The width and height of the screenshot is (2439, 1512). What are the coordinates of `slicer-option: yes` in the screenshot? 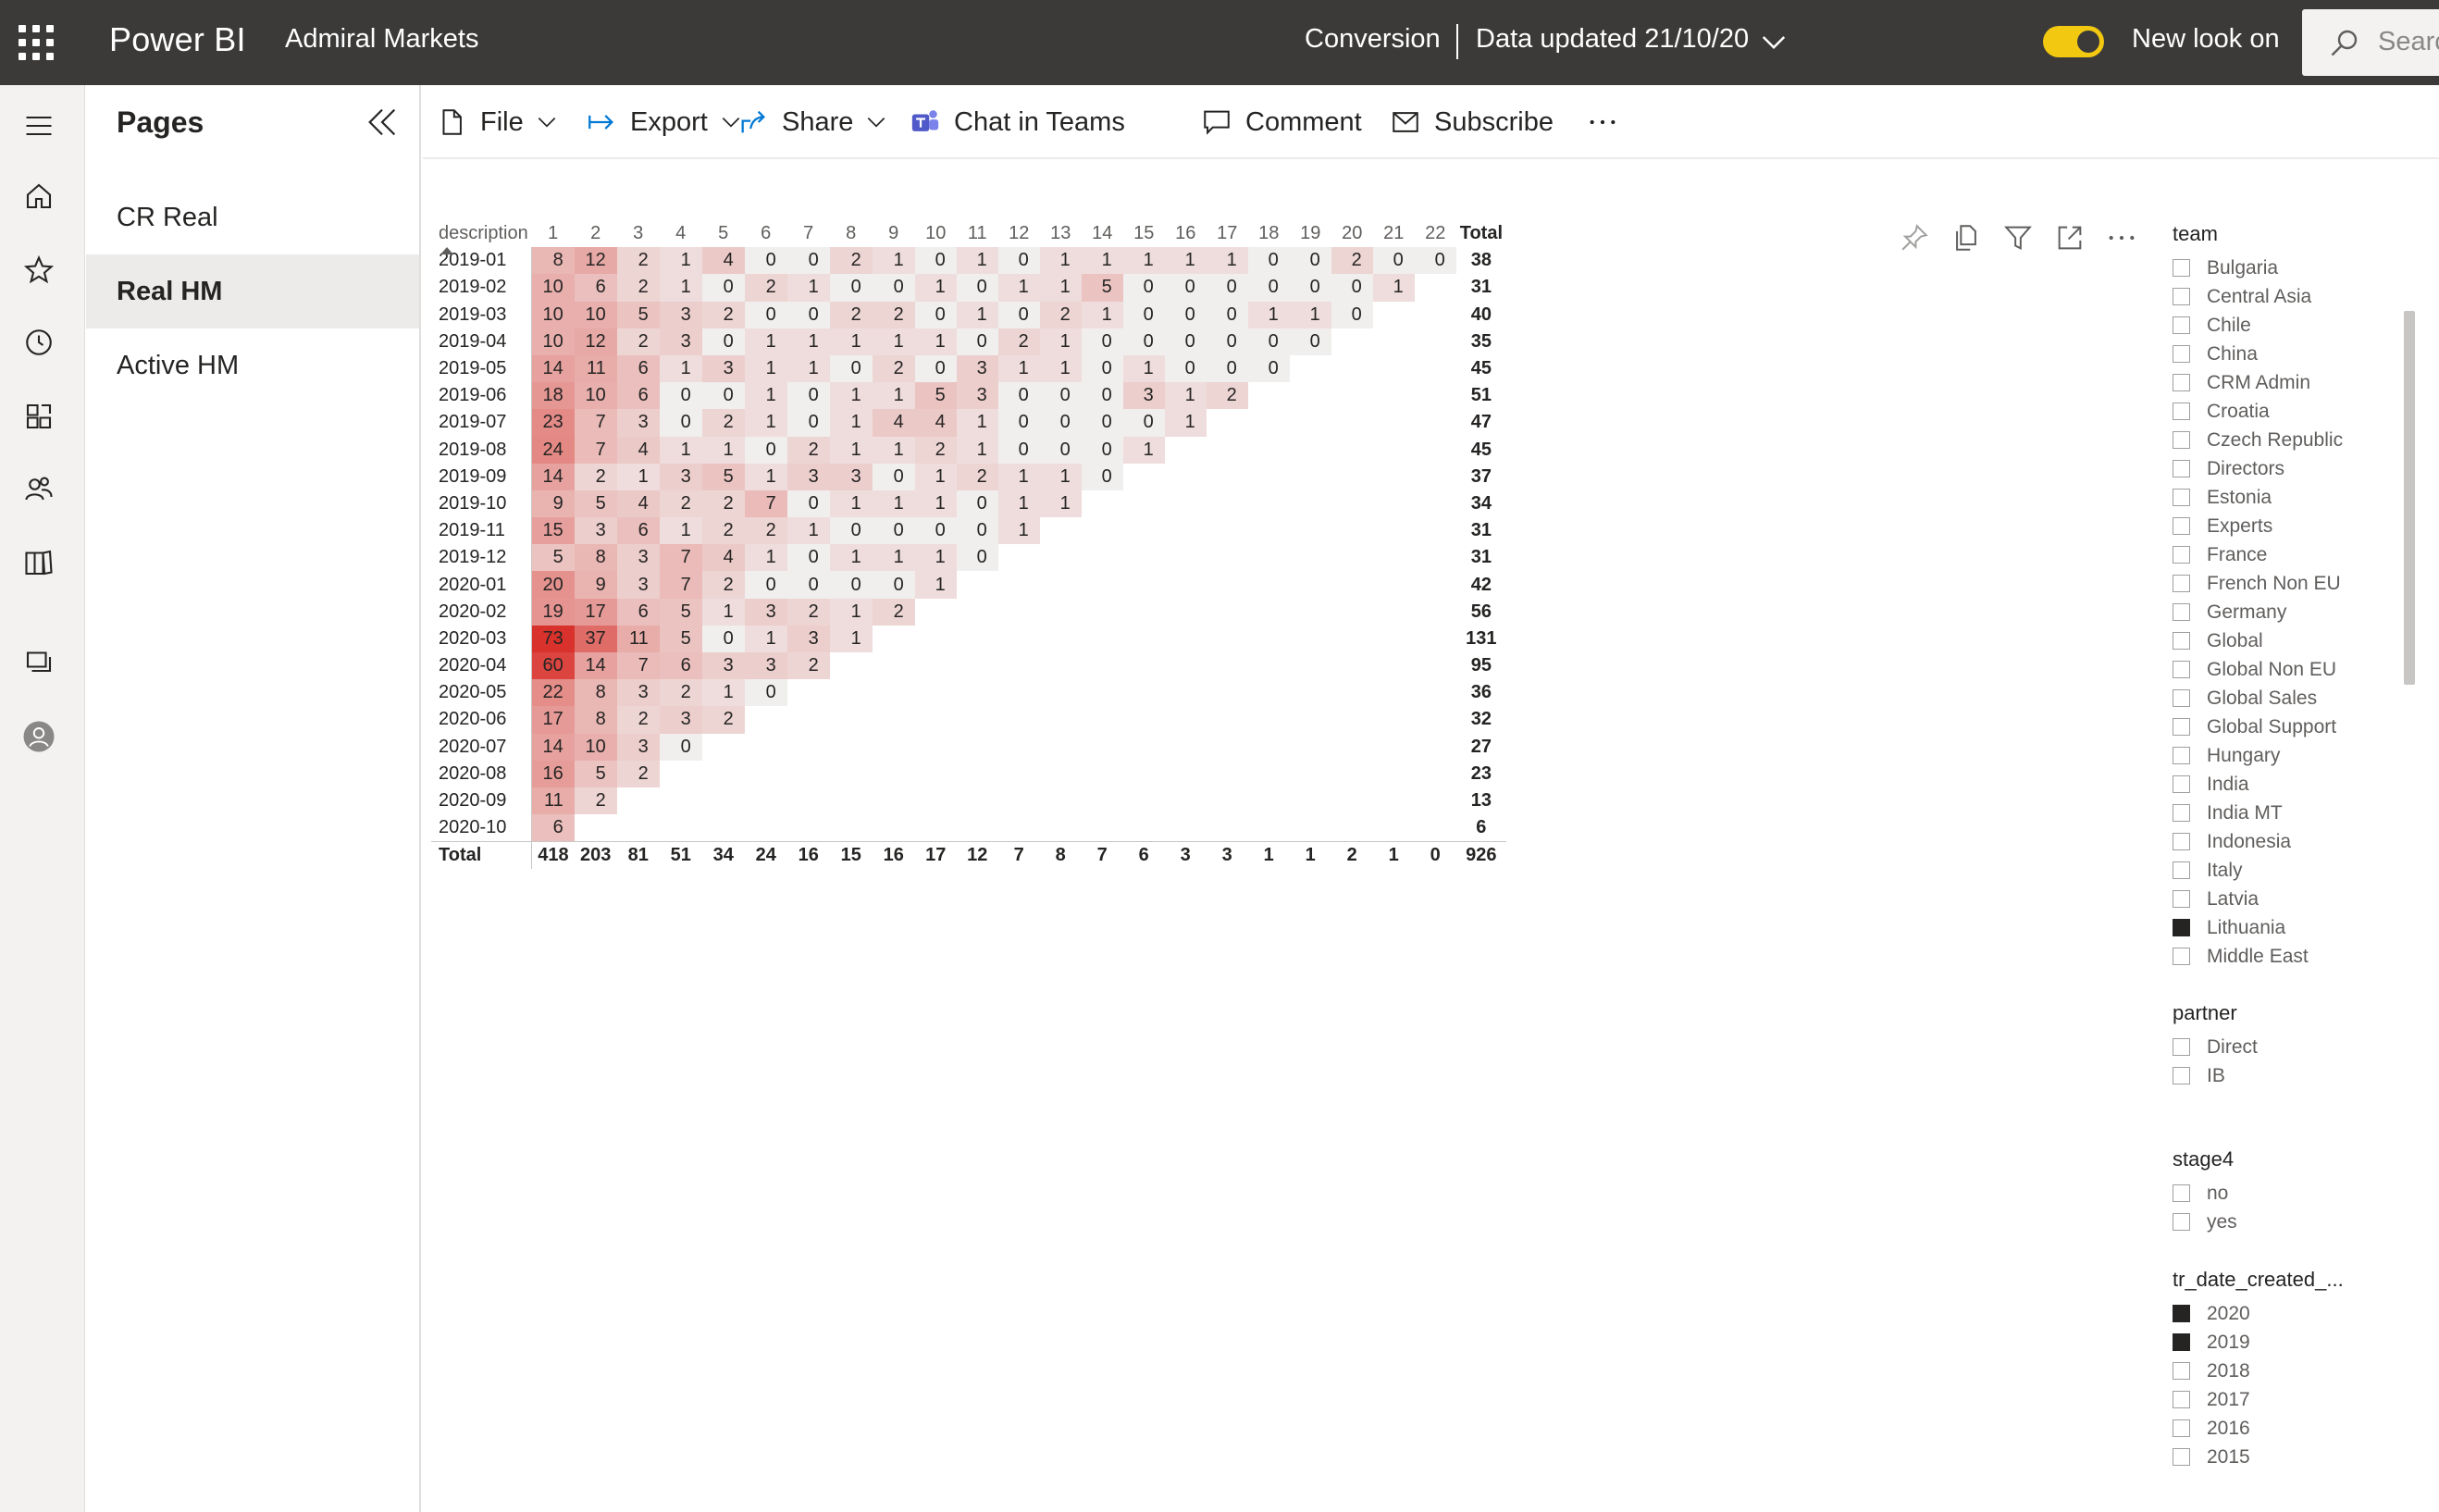 It's located at (2205, 1222).